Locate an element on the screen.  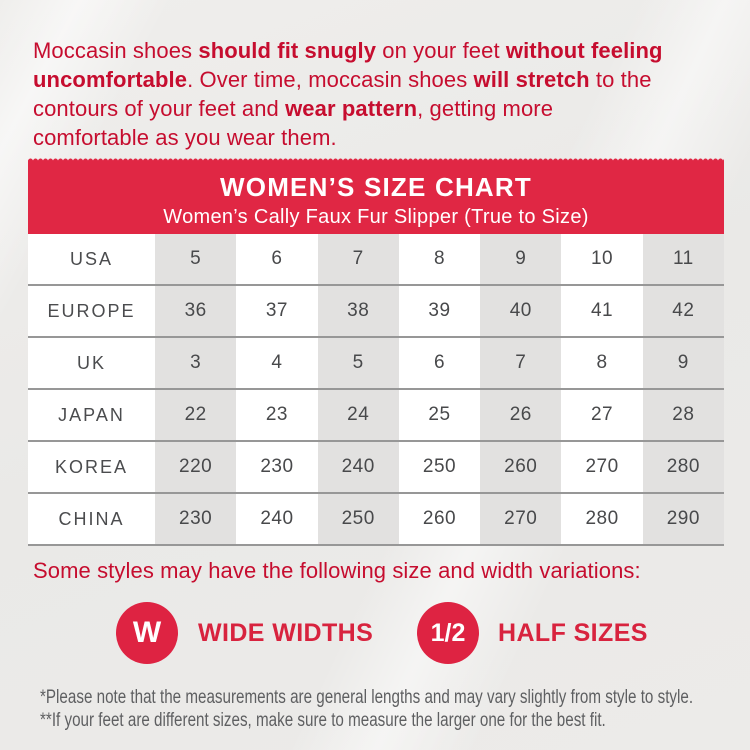
row-label: UK is located at coordinates (91, 362).